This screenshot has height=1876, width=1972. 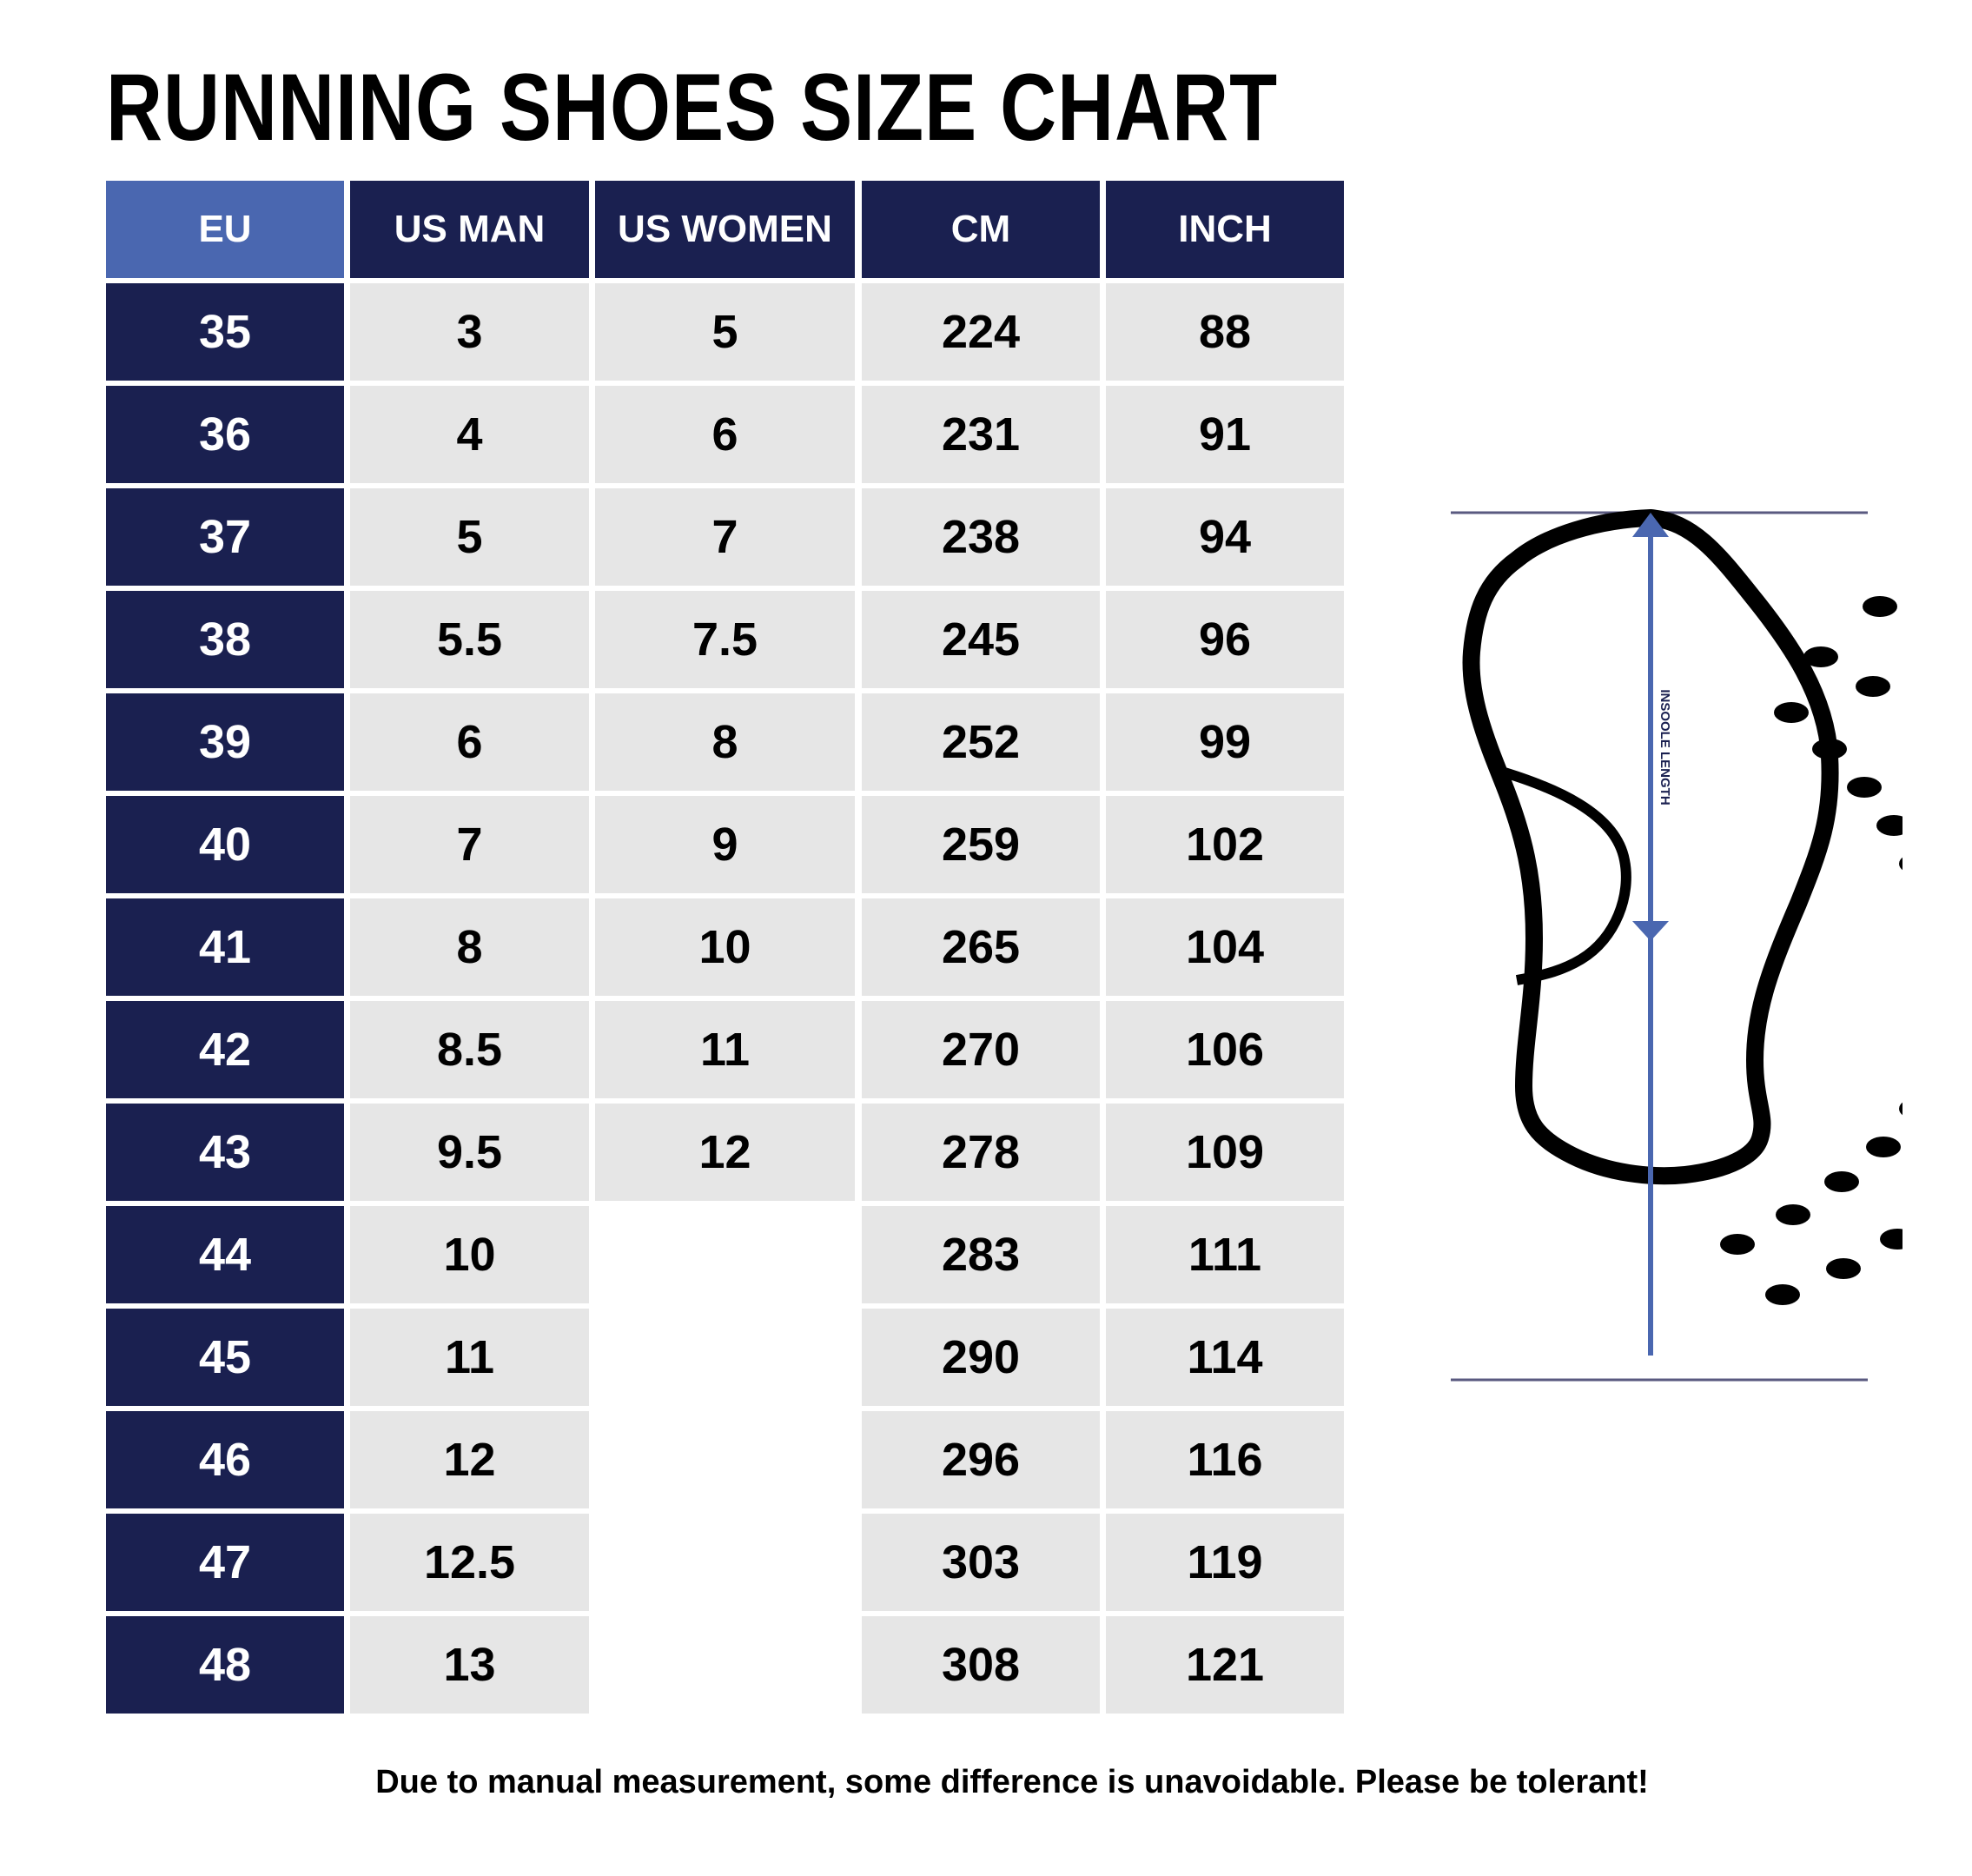 I want to click on cell-inch: 102, so click(x=1225, y=845).